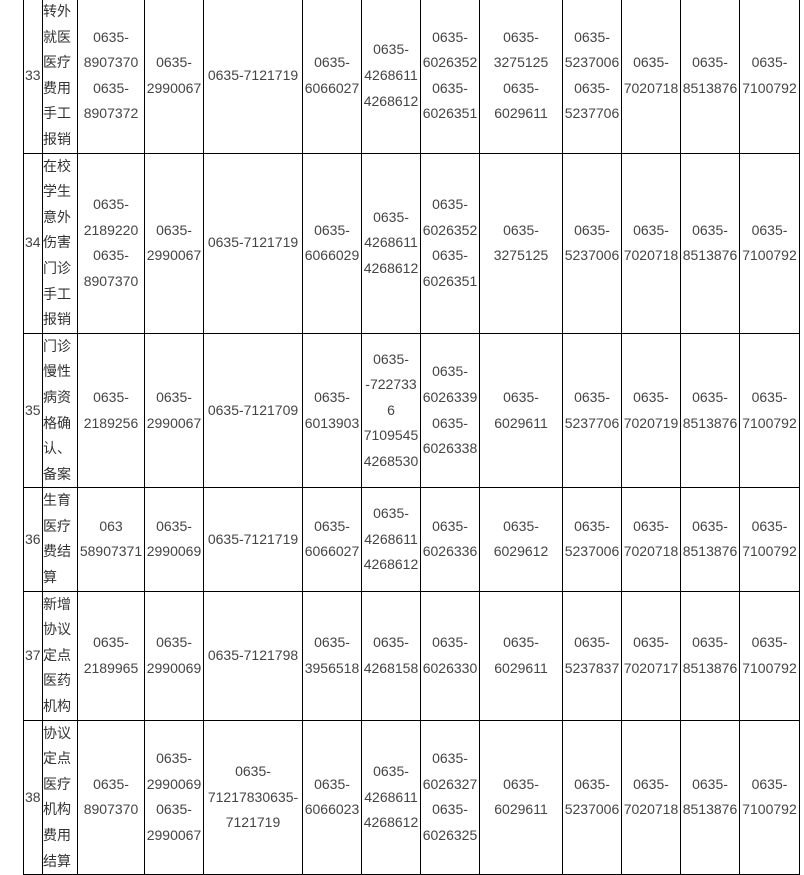 The image size is (804, 875). What do you see at coordinates (253, 654) in the screenshot?
I see `phone-number: 0635-7121798` at bounding box center [253, 654].